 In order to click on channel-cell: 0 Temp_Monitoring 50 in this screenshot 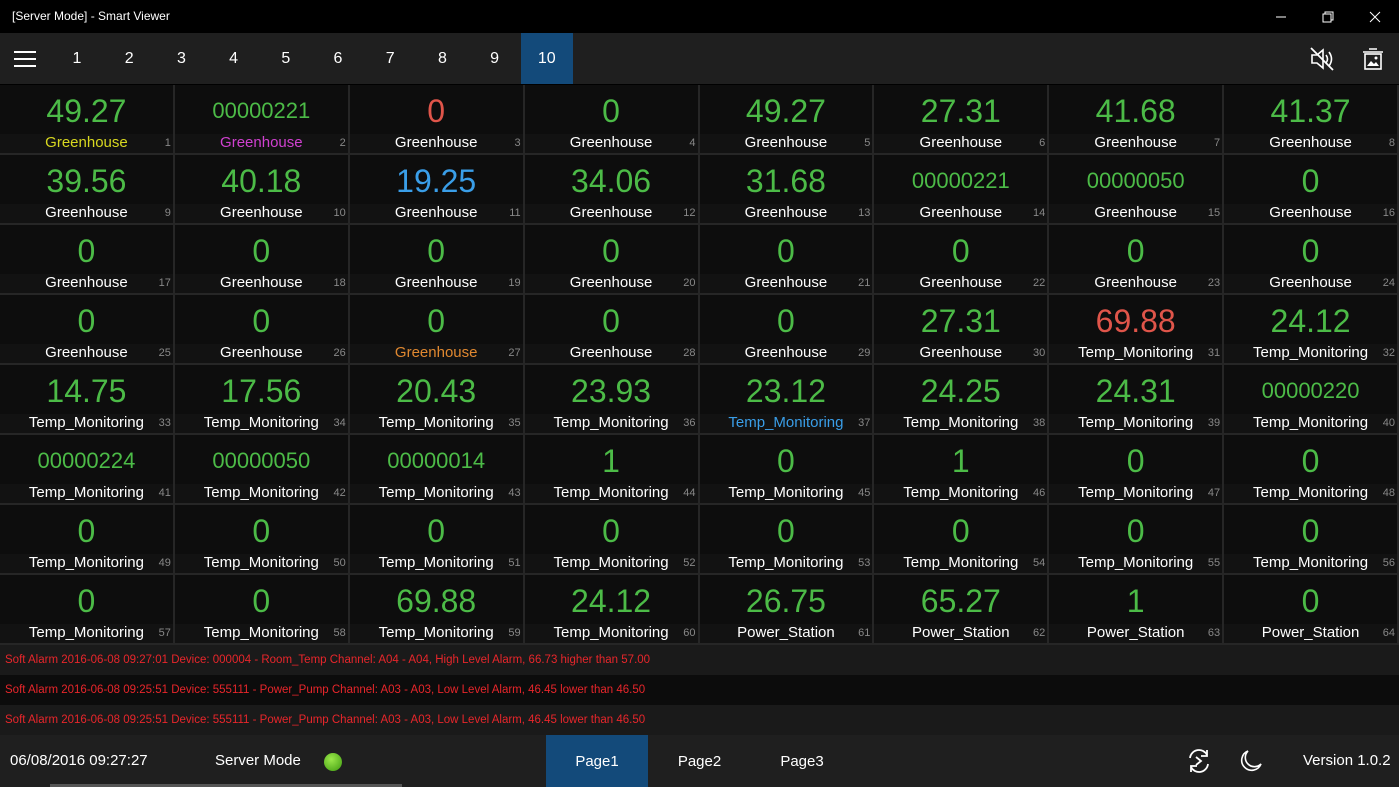, I will do `click(262, 540)`.